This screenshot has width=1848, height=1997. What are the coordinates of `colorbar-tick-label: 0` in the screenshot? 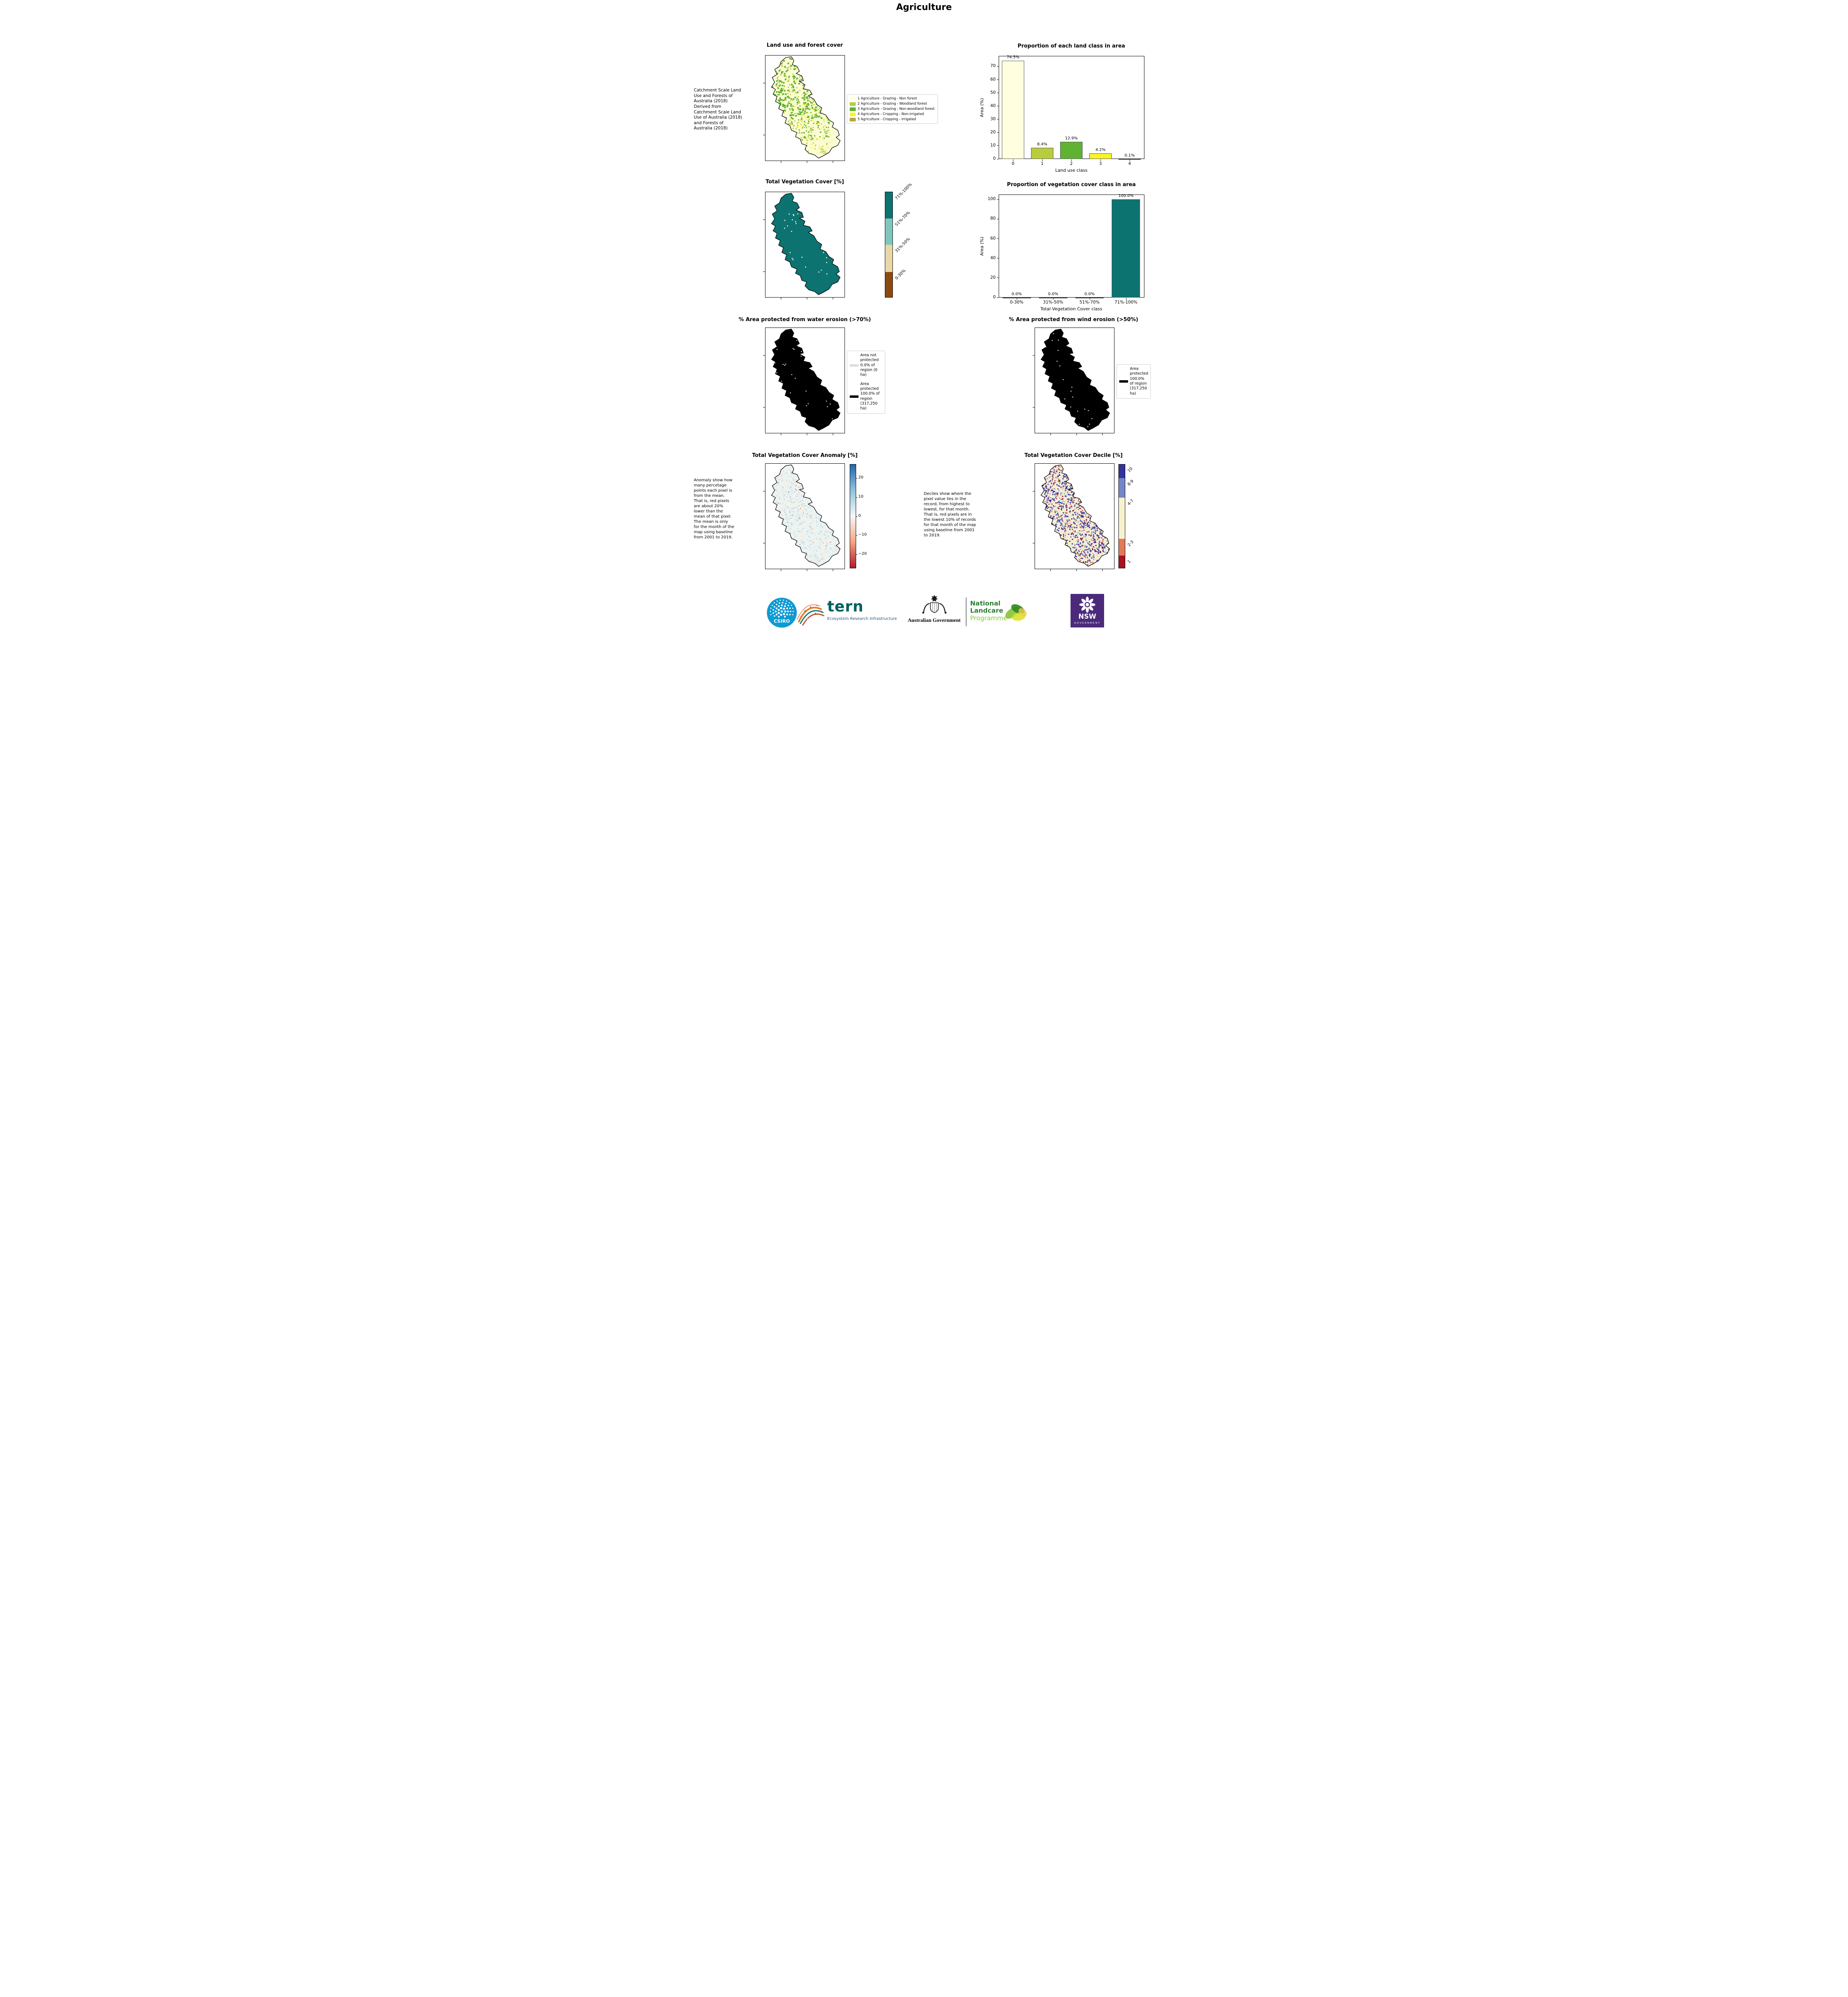 It's located at (860, 515).